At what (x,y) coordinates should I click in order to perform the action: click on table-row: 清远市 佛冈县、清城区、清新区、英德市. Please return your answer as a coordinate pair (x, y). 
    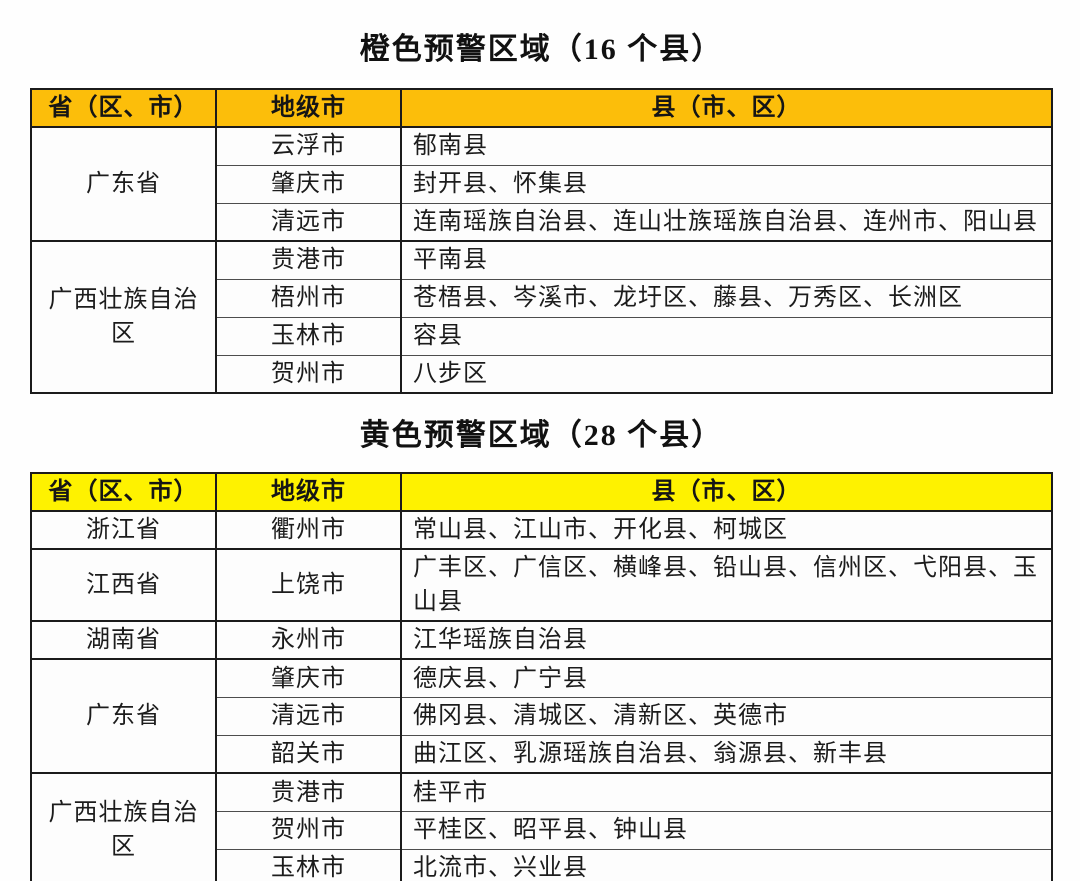
    Looking at the image, I should click on (542, 716).